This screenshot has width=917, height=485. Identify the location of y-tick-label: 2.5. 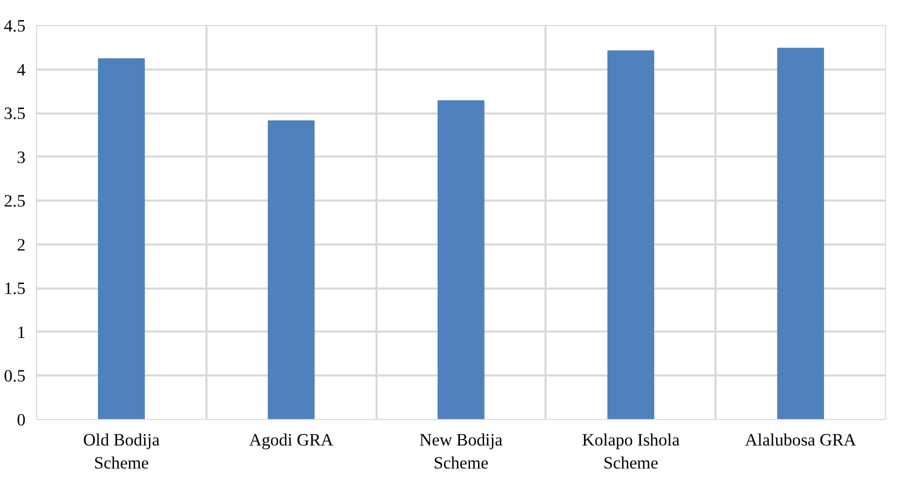
(15, 201).